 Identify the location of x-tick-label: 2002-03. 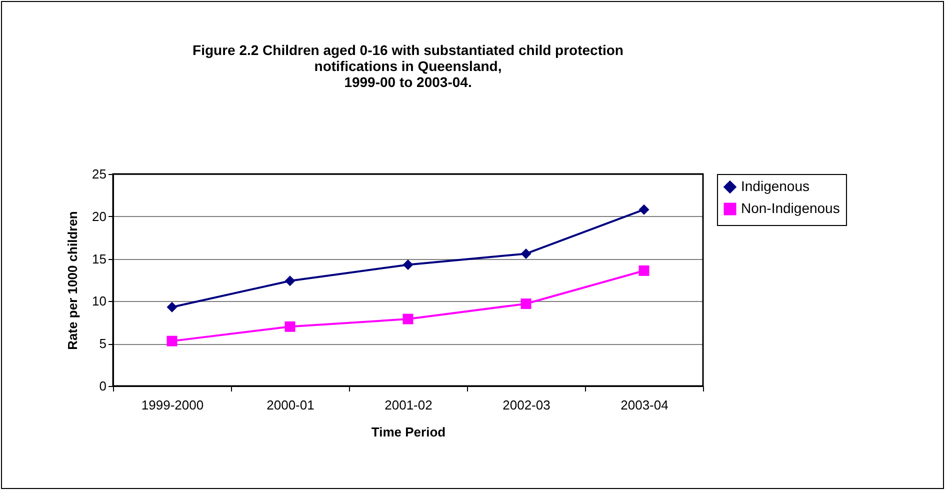
(526, 405).